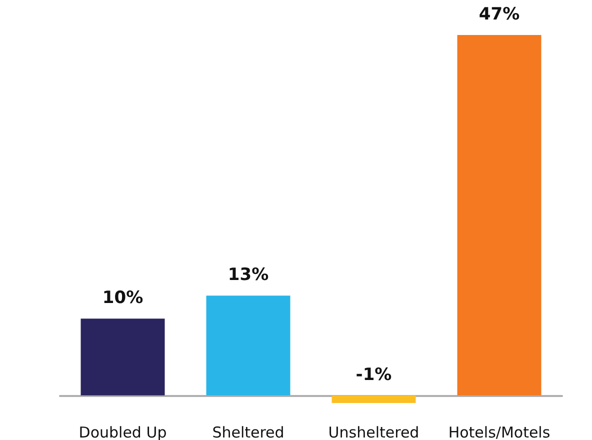 Image resolution: width=592 pixels, height=440 pixels. Describe the element at coordinates (499, 432) in the screenshot. I see `x-tick-label: Hotels/Motels` at that location.